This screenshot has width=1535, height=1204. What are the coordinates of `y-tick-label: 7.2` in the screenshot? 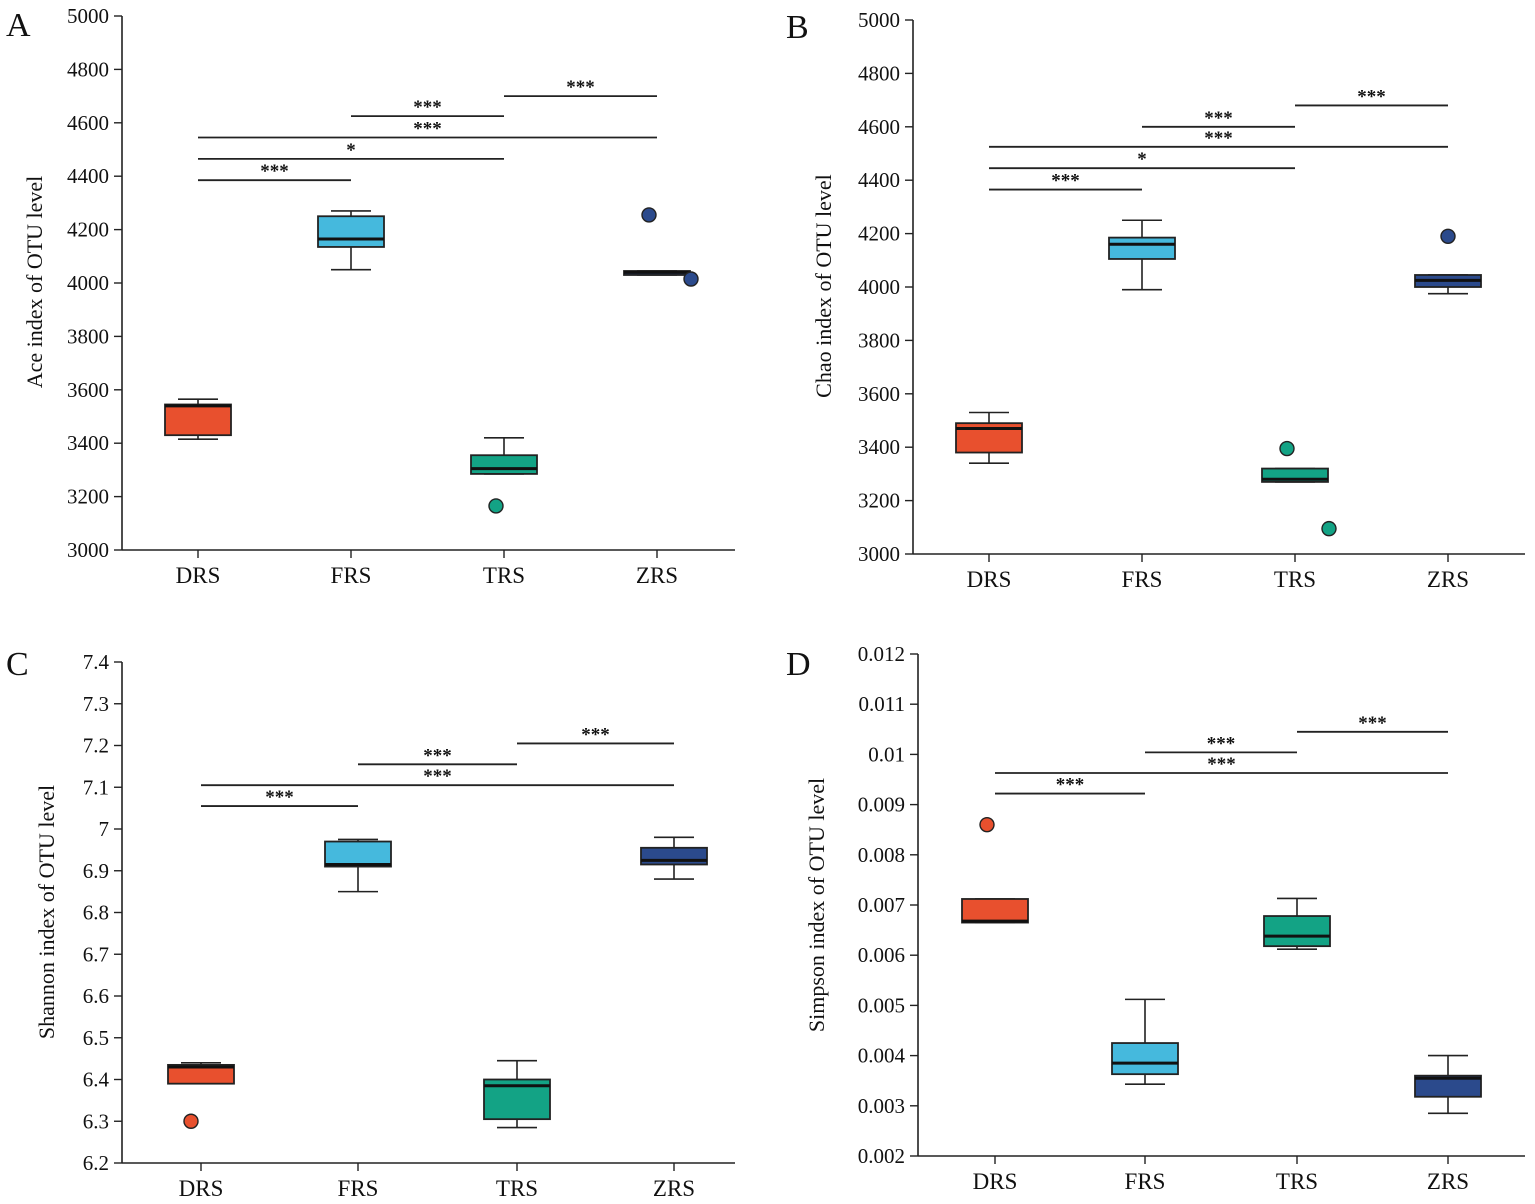 It's located at (96, 746).